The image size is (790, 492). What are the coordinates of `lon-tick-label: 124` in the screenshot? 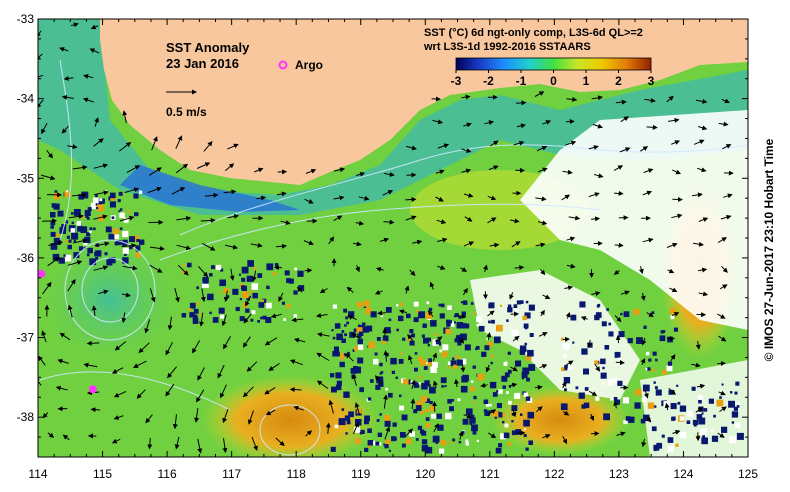 It's located at (683, 474).